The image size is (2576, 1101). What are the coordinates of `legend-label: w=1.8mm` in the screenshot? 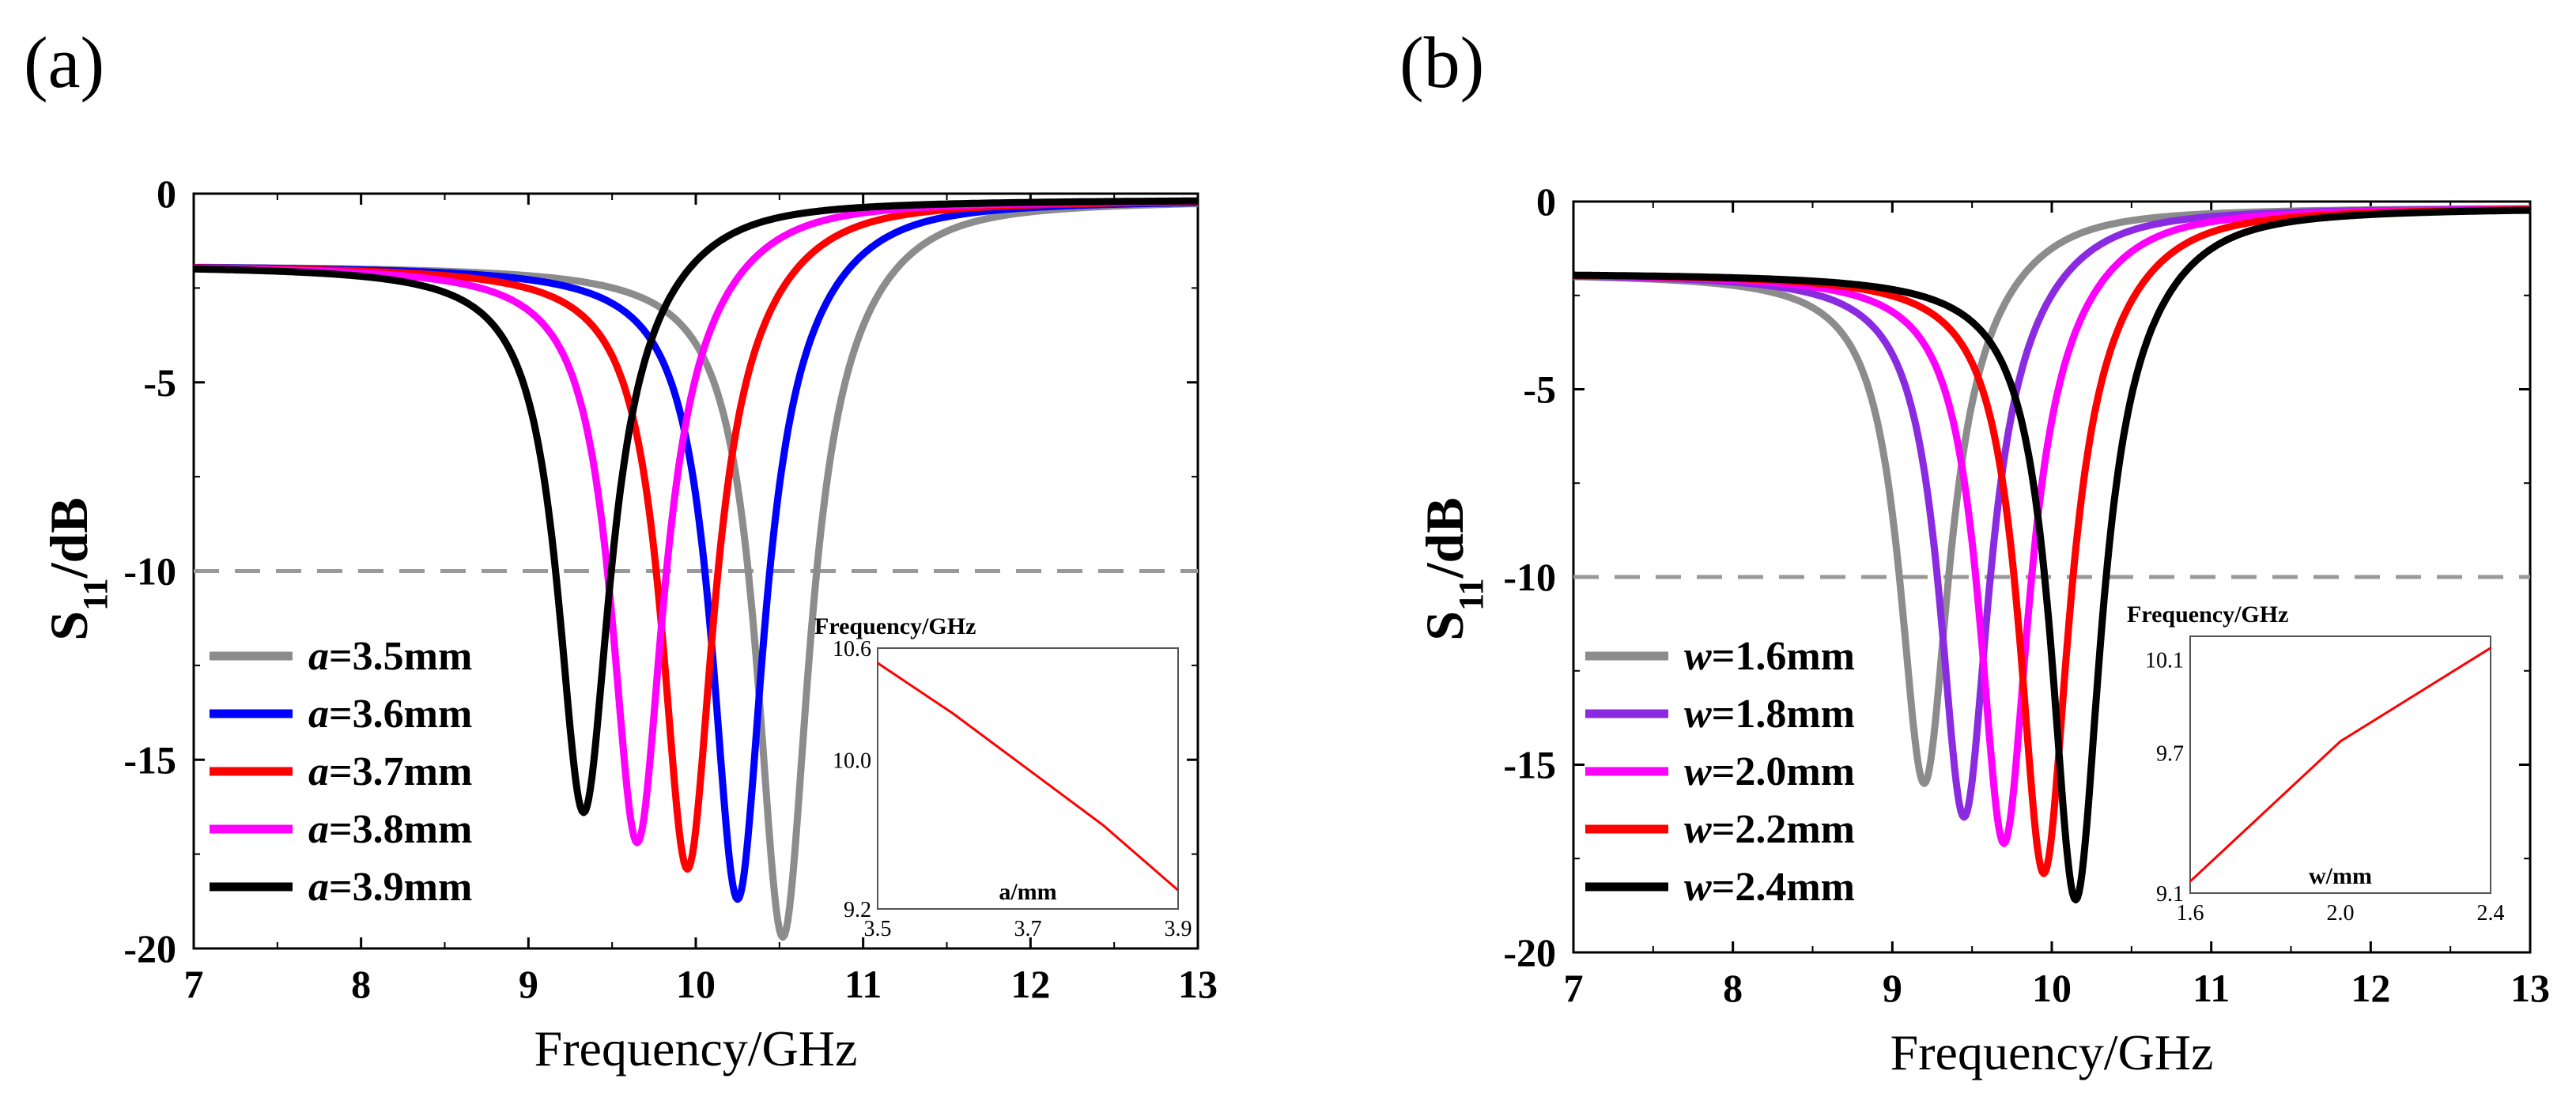 It's located at (1769, 714).